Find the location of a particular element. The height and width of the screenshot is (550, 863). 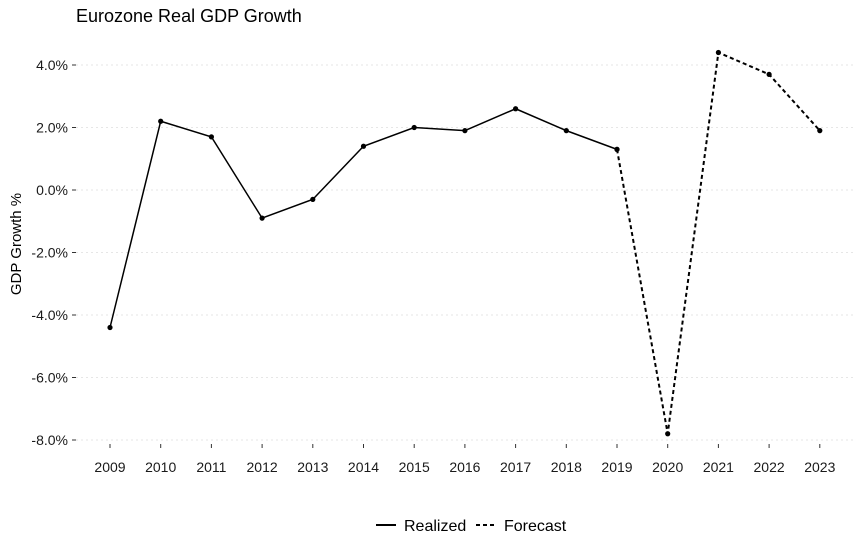

x-tick-label: 2015 is located at coordinates (414, 467).